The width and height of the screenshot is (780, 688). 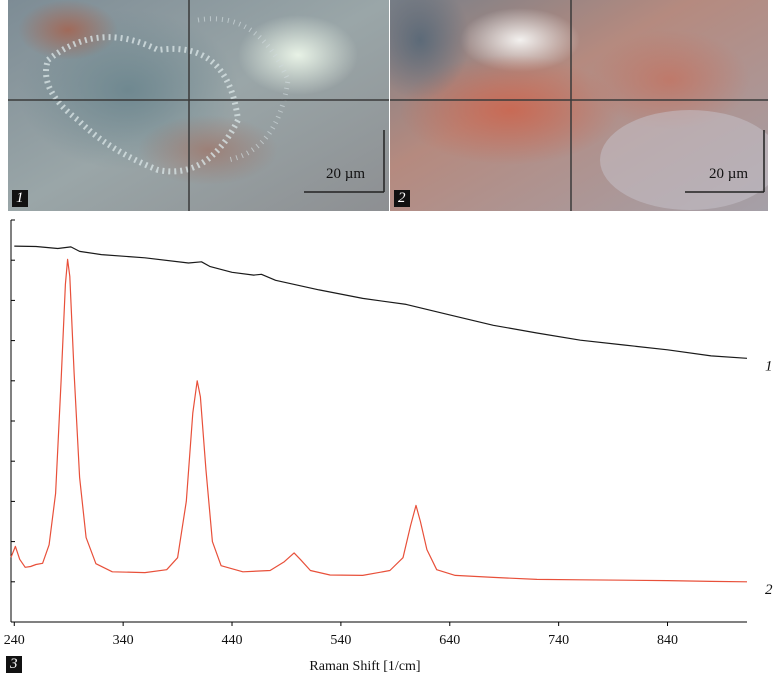 I want to click on x-tick-label: 740, so click(x=558, y=640).